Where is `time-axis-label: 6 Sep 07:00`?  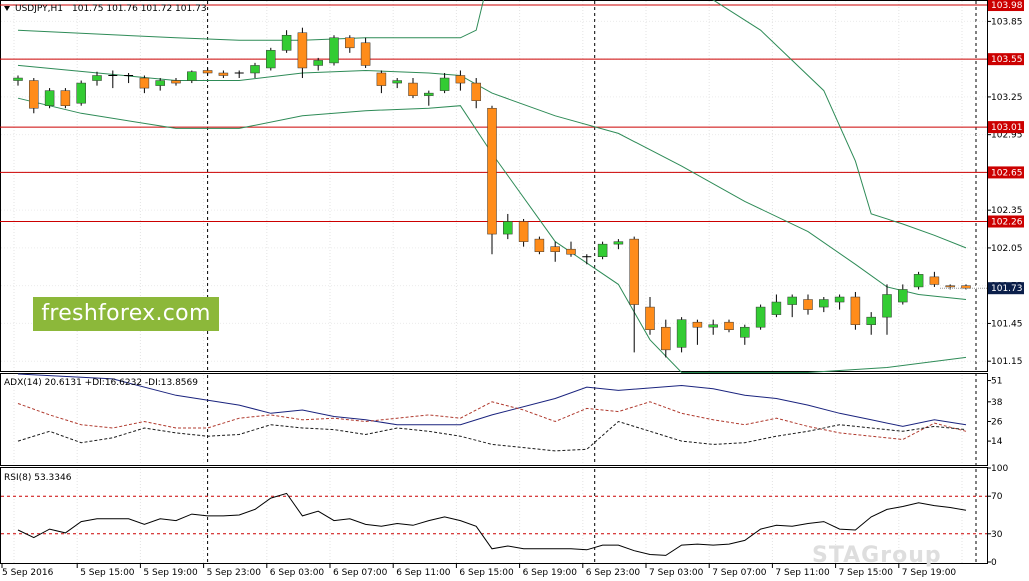 time-axis-label: 6 Sep 07:00 is located at coordinates (360, 573).